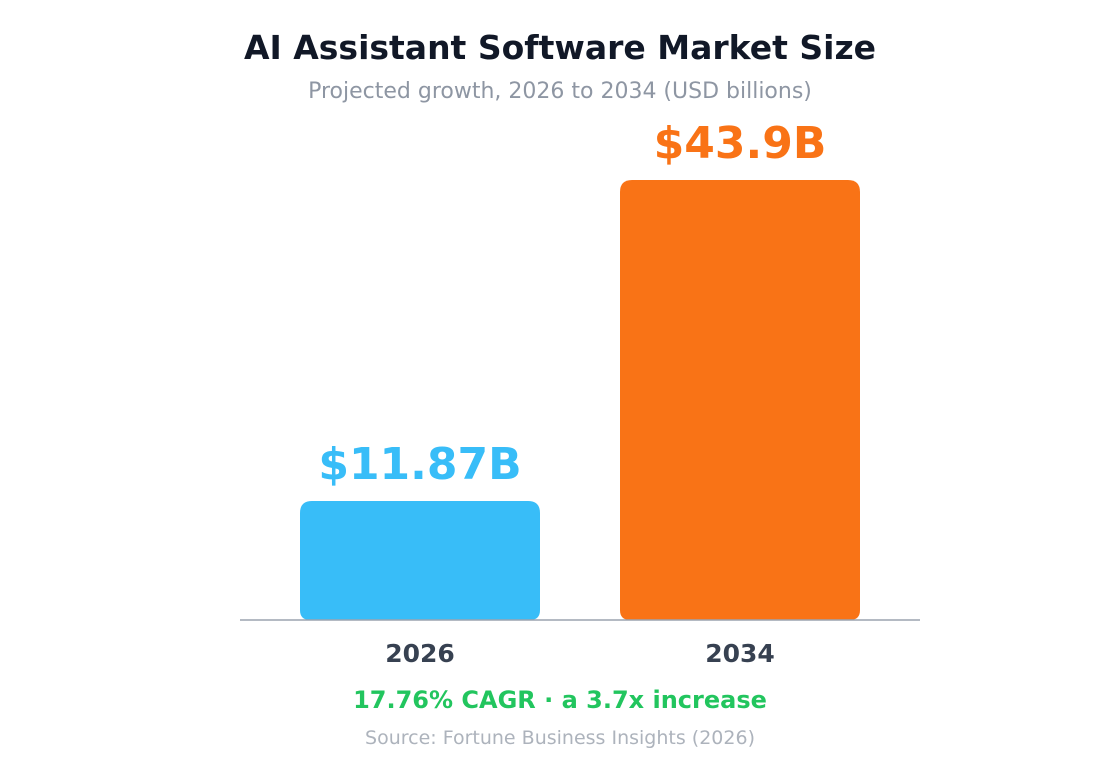  I want to click on cagr-note: 17.76% CAGR · a 3.7x increase, so click(560, 700).